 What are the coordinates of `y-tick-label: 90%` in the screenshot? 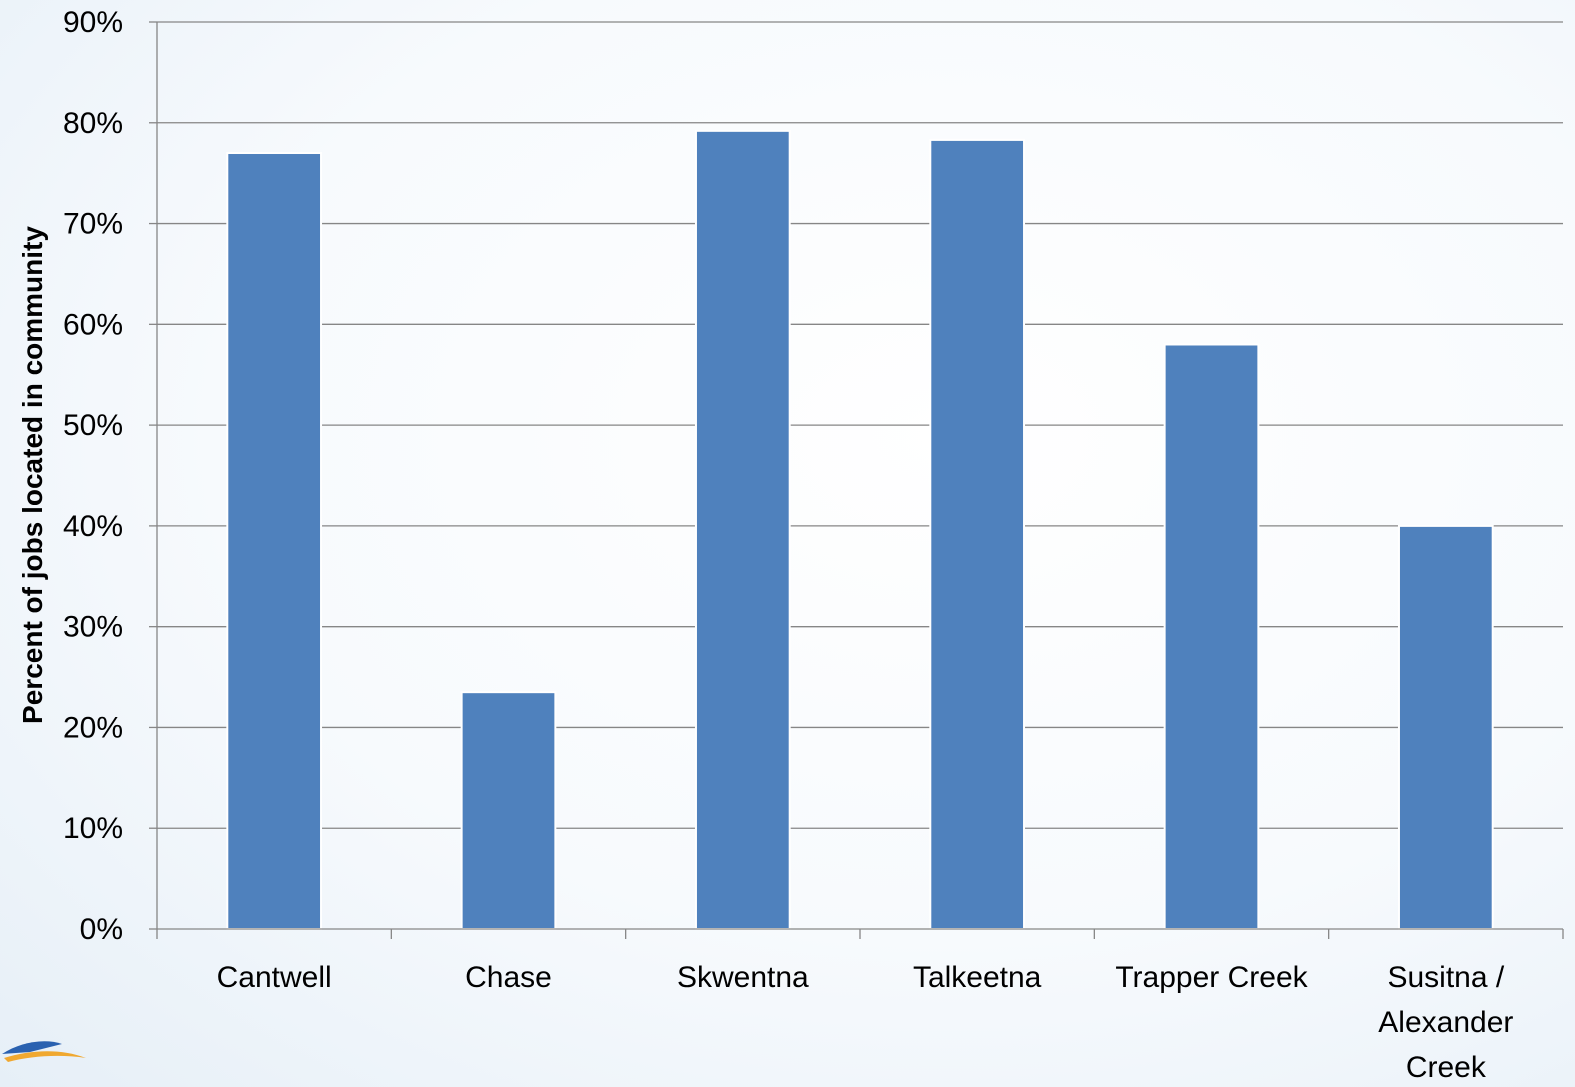 It's located at (93, 22).